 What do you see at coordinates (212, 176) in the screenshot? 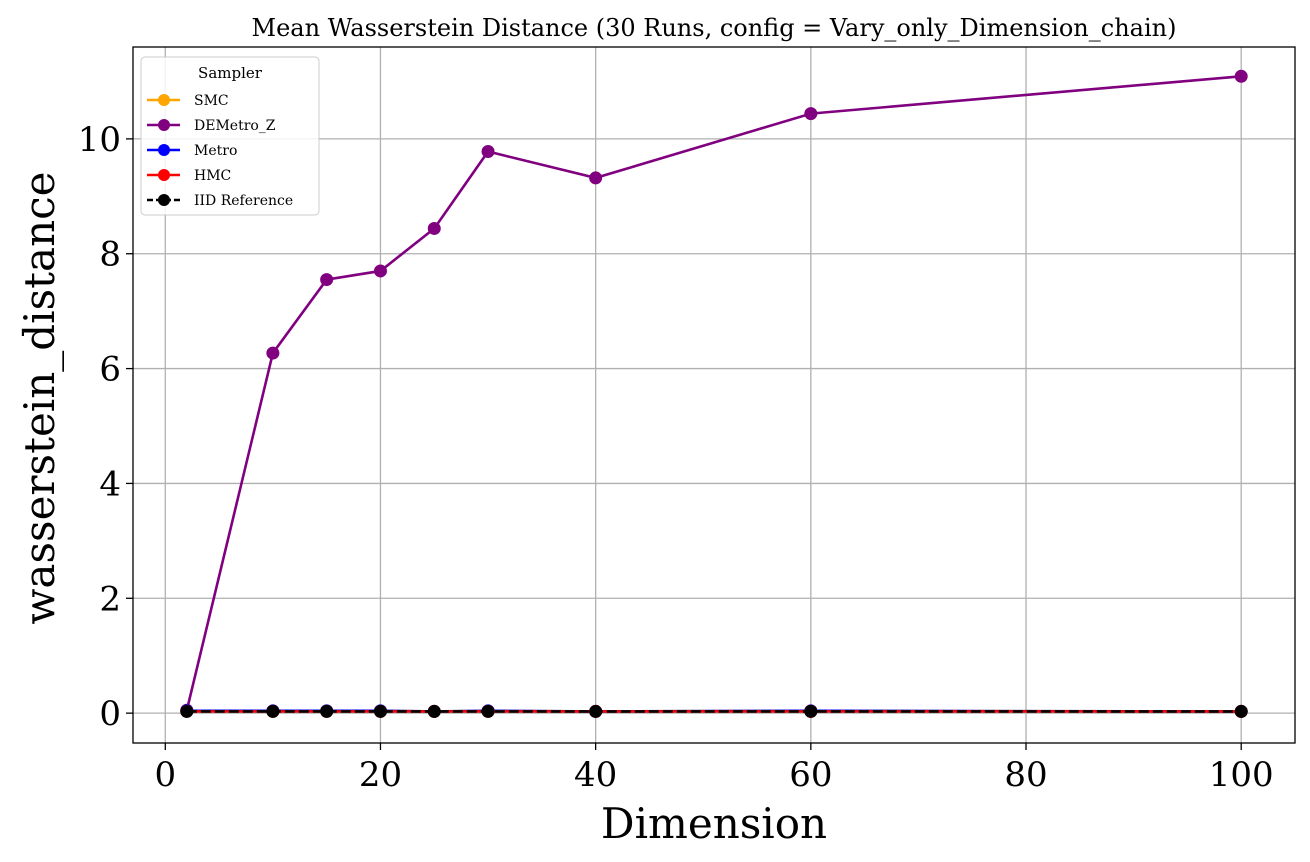
I see `legend-label: HMC` at bounding box center [212, 176].